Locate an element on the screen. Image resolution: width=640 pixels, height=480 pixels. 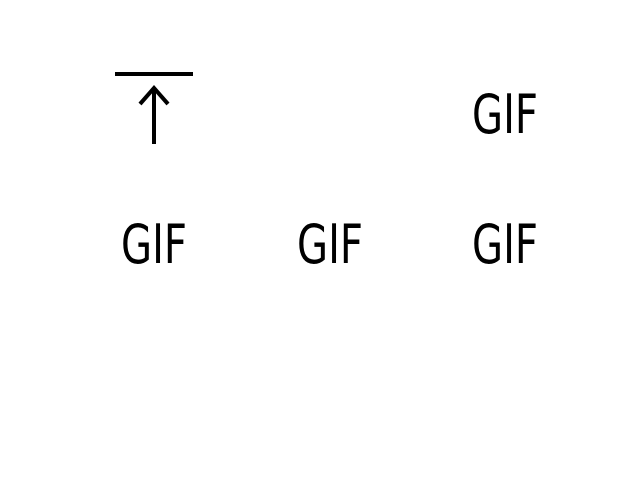
upload-icon is located at coordinates (154, 108).